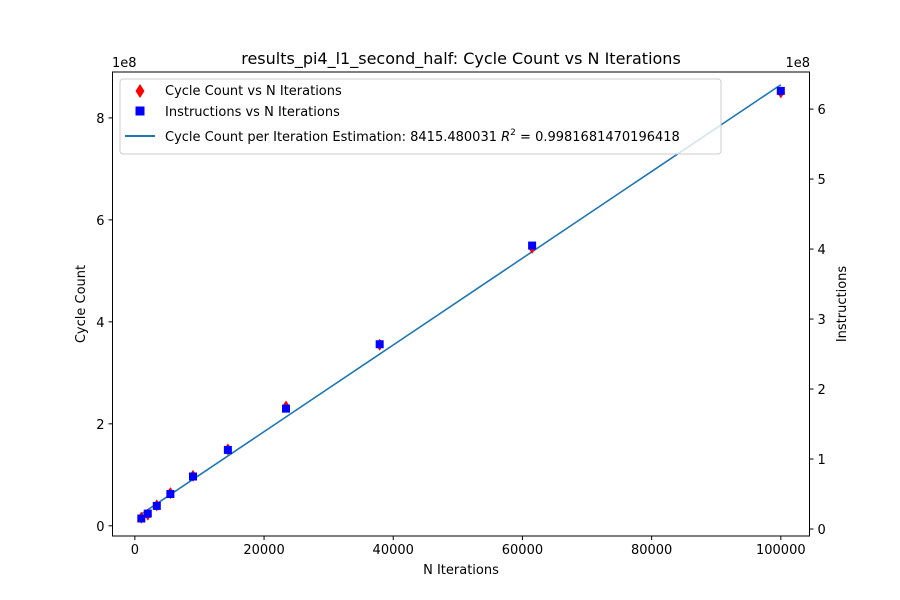 The width and height of the screenshot is (900, 600). What do you see at coordinates (822, 530) in the screenshot?
I see `y2-tick-label: 0` at bounding box center [822, 530].